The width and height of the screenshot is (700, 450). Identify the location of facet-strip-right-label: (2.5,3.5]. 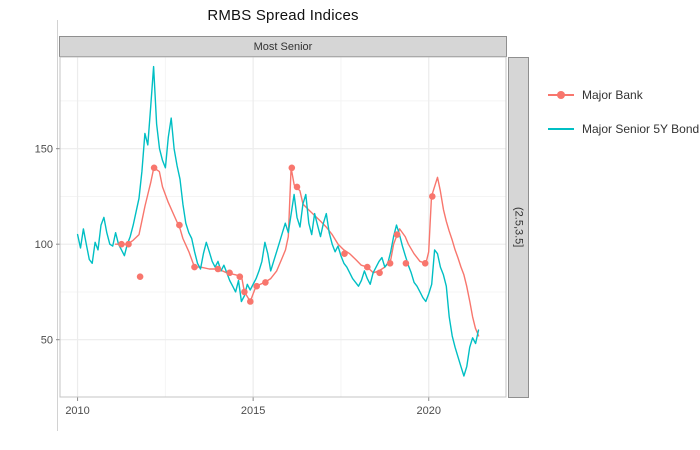
(518, 227).